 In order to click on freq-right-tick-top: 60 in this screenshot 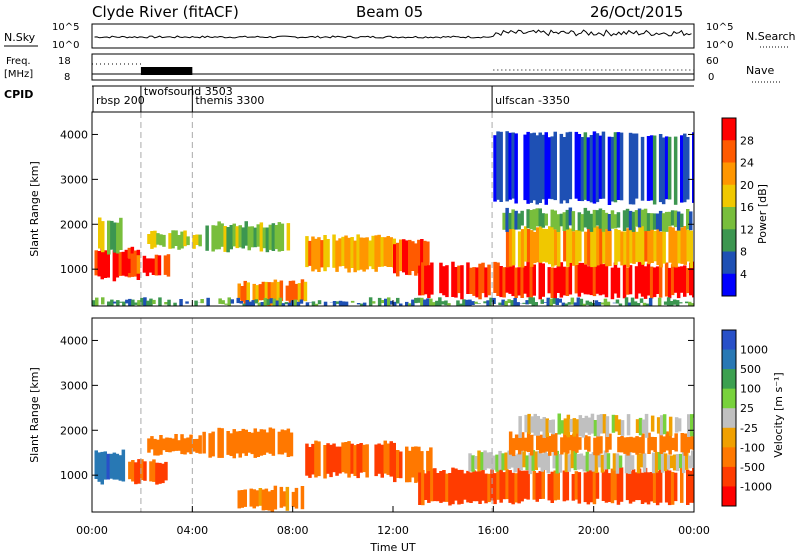, I will do `click(712, 61)`.